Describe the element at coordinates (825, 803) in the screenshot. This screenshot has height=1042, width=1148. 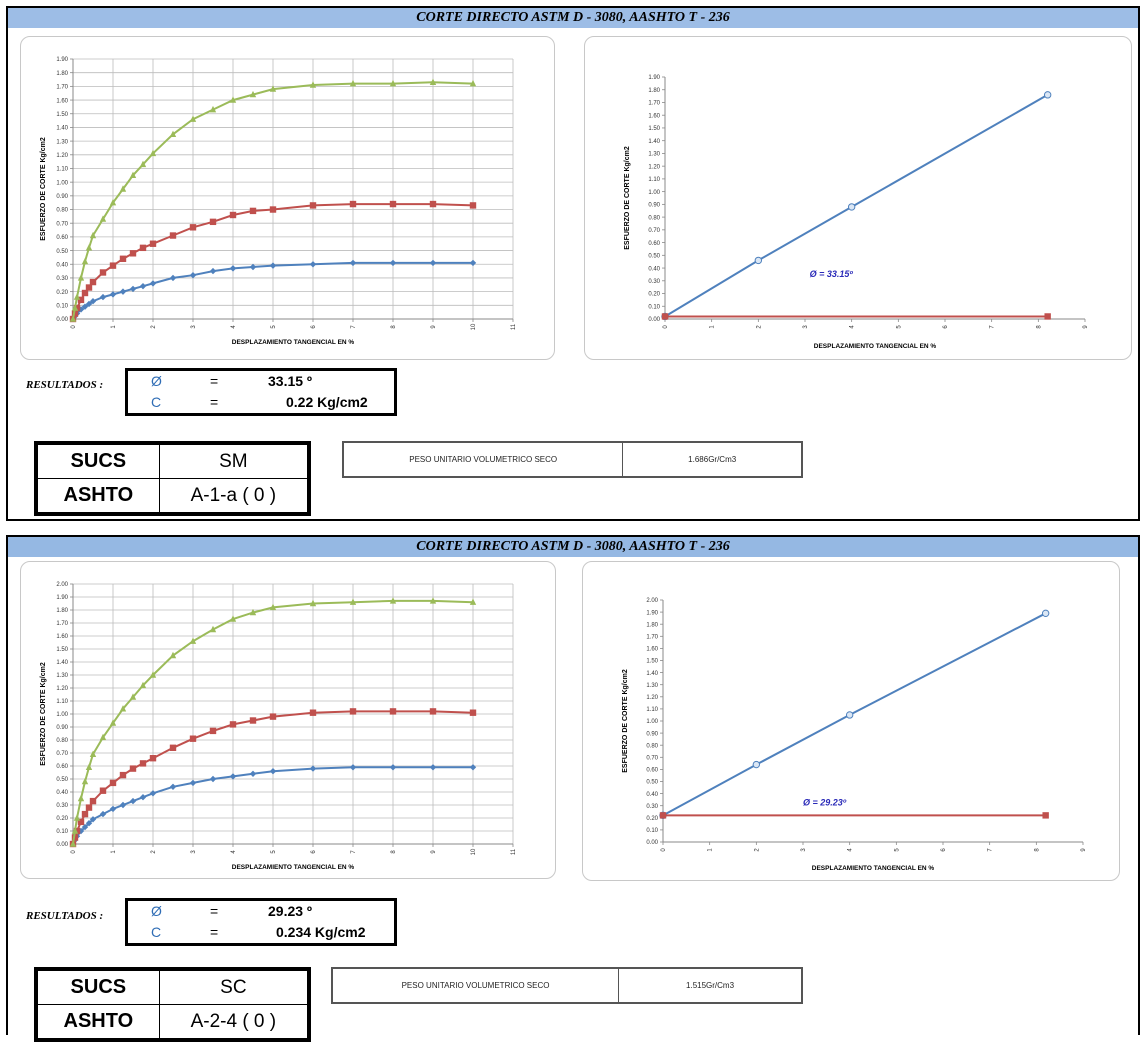
I see `friction-angle-annotation: Ø = 29.23º` at that location.